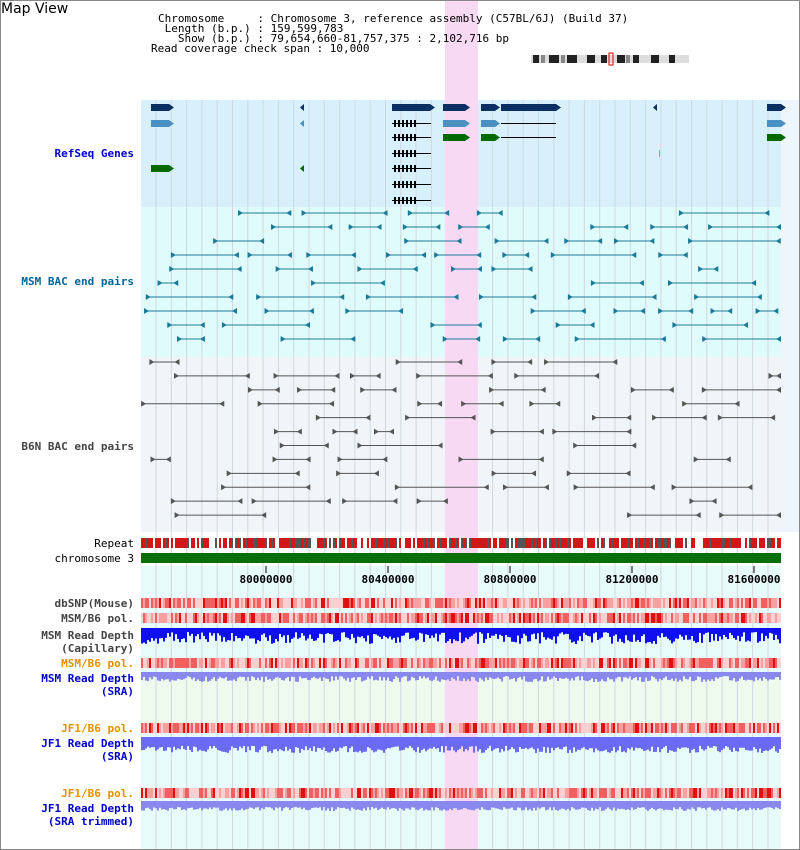 This screenshot has height=850, width=800. I want to click on refseq-genes-label: RefSeq Genes, so click(94, 153).